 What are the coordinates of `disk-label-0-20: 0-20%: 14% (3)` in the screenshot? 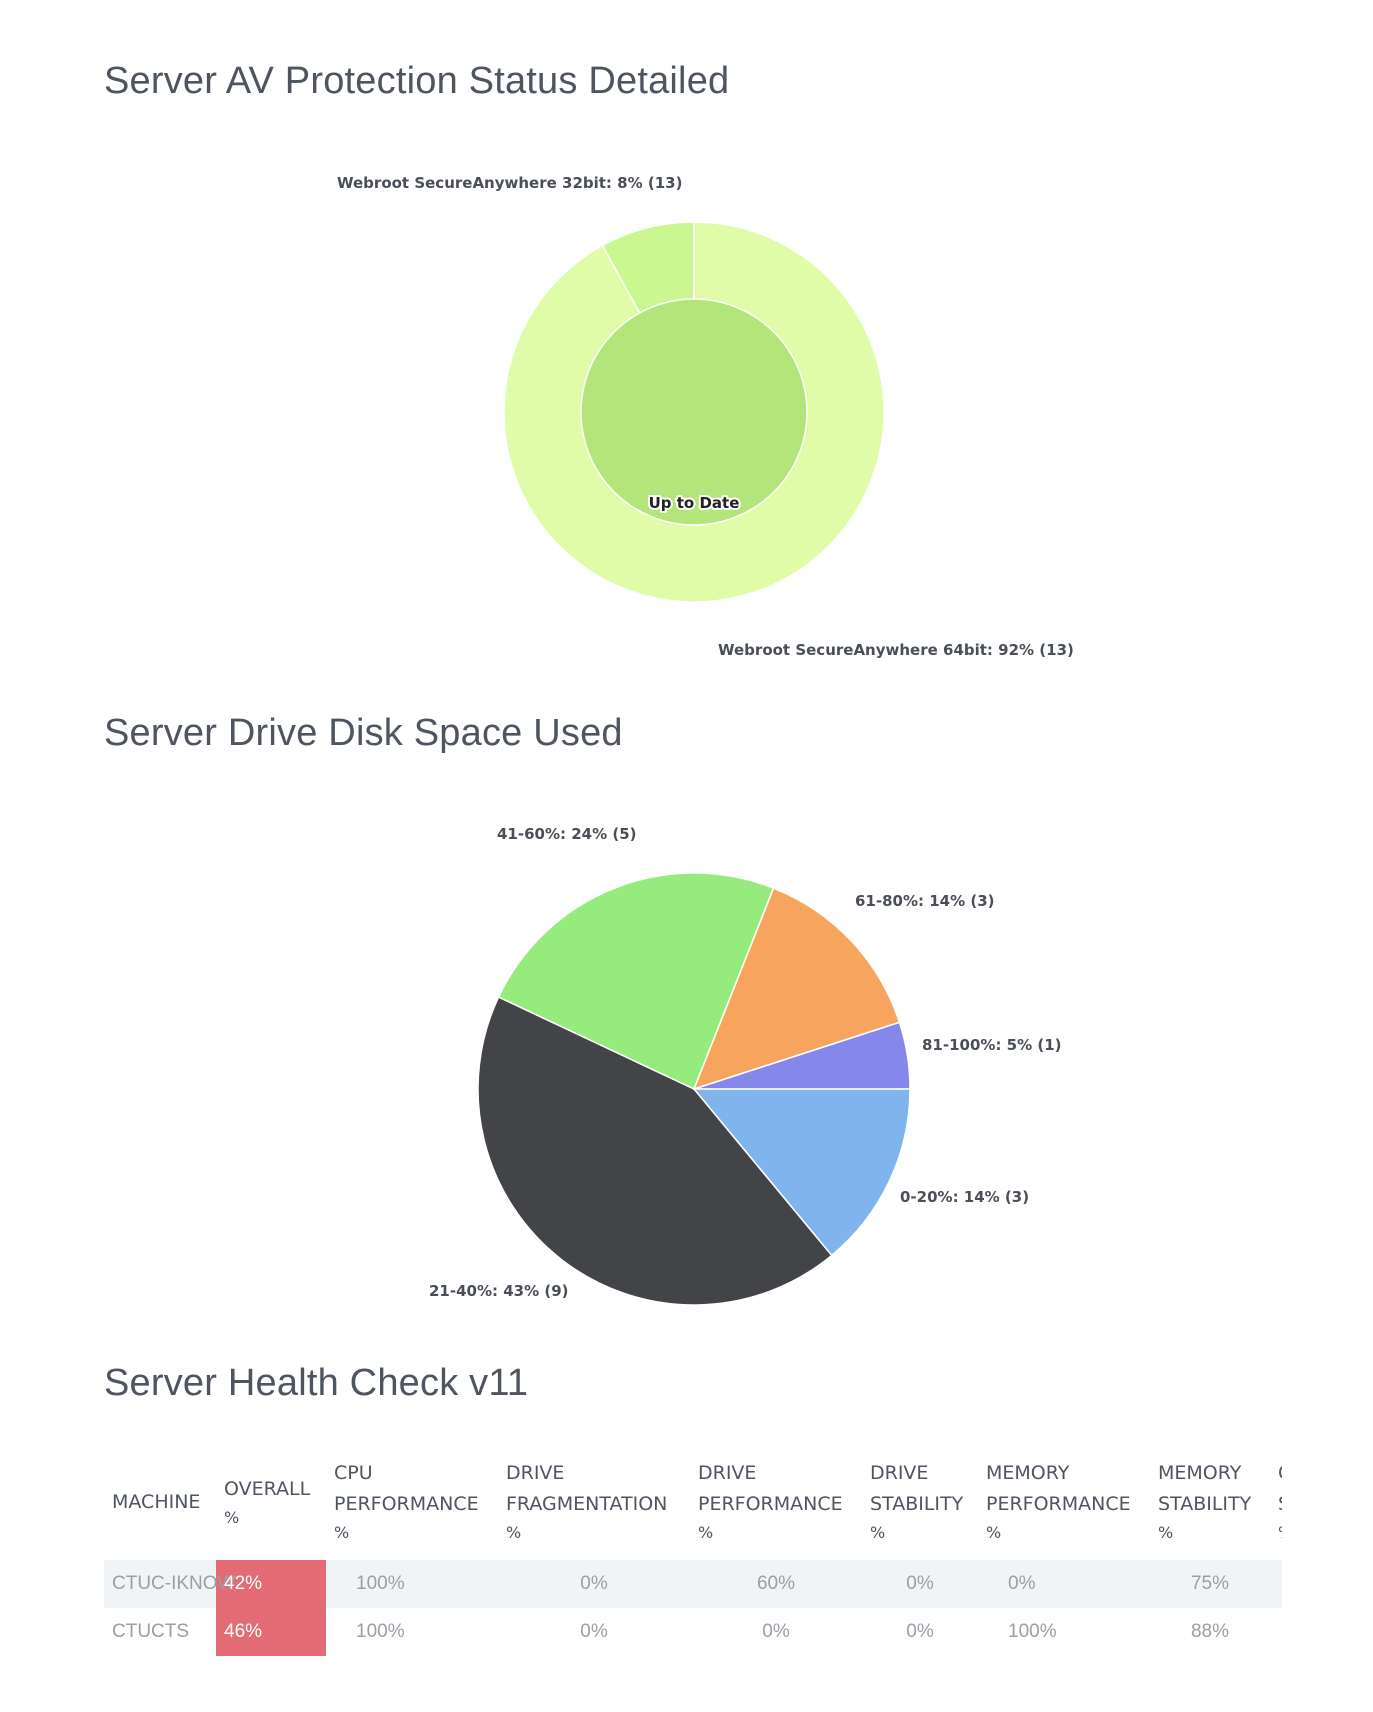 It's located at (964, 1197).